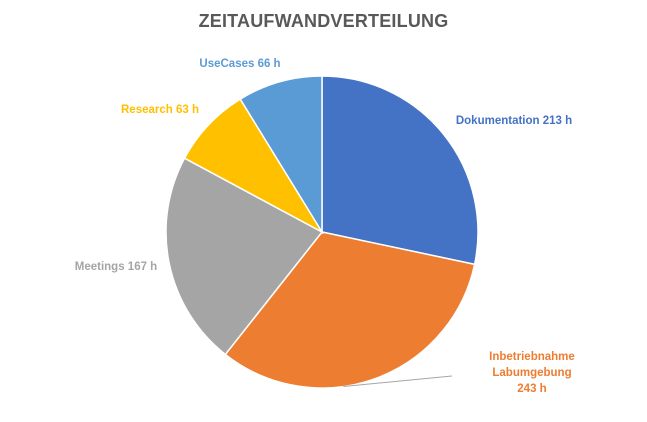  I want to click on data-label-line: Dokumentation 213 h, so click(514, 121).